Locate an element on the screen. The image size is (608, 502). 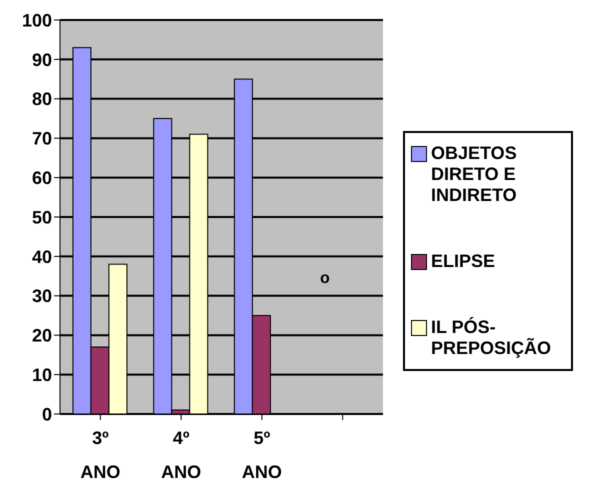
x-tick-label: 5º ANO is located at coordinates (262, 455).